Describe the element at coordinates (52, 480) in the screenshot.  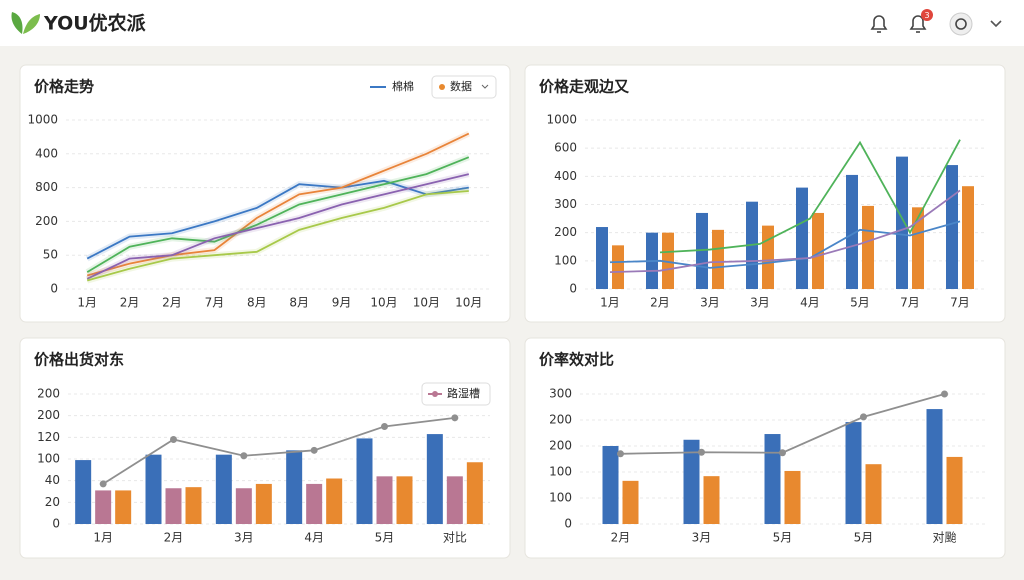
I see `y-tick-label: 40` at that location.